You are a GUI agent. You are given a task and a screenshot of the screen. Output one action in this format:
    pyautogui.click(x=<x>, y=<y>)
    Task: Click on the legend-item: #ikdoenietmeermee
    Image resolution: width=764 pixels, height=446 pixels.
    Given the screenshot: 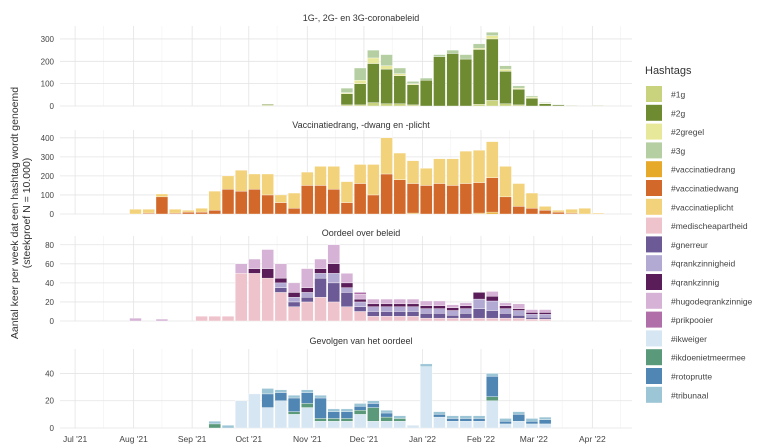 What is the action you would take?
    pyautogui.click(x=696, y=357)
    